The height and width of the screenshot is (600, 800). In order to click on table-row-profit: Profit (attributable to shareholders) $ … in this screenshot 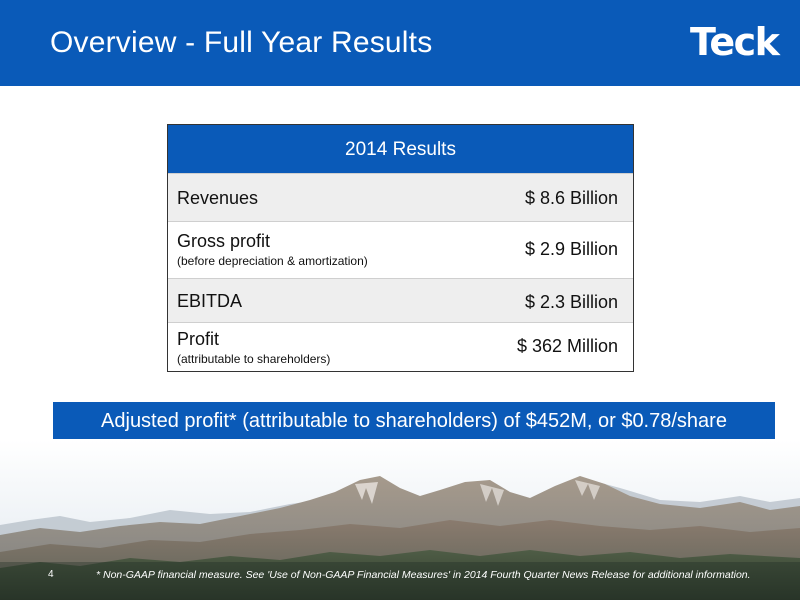, I will do `click(400, 346)`.